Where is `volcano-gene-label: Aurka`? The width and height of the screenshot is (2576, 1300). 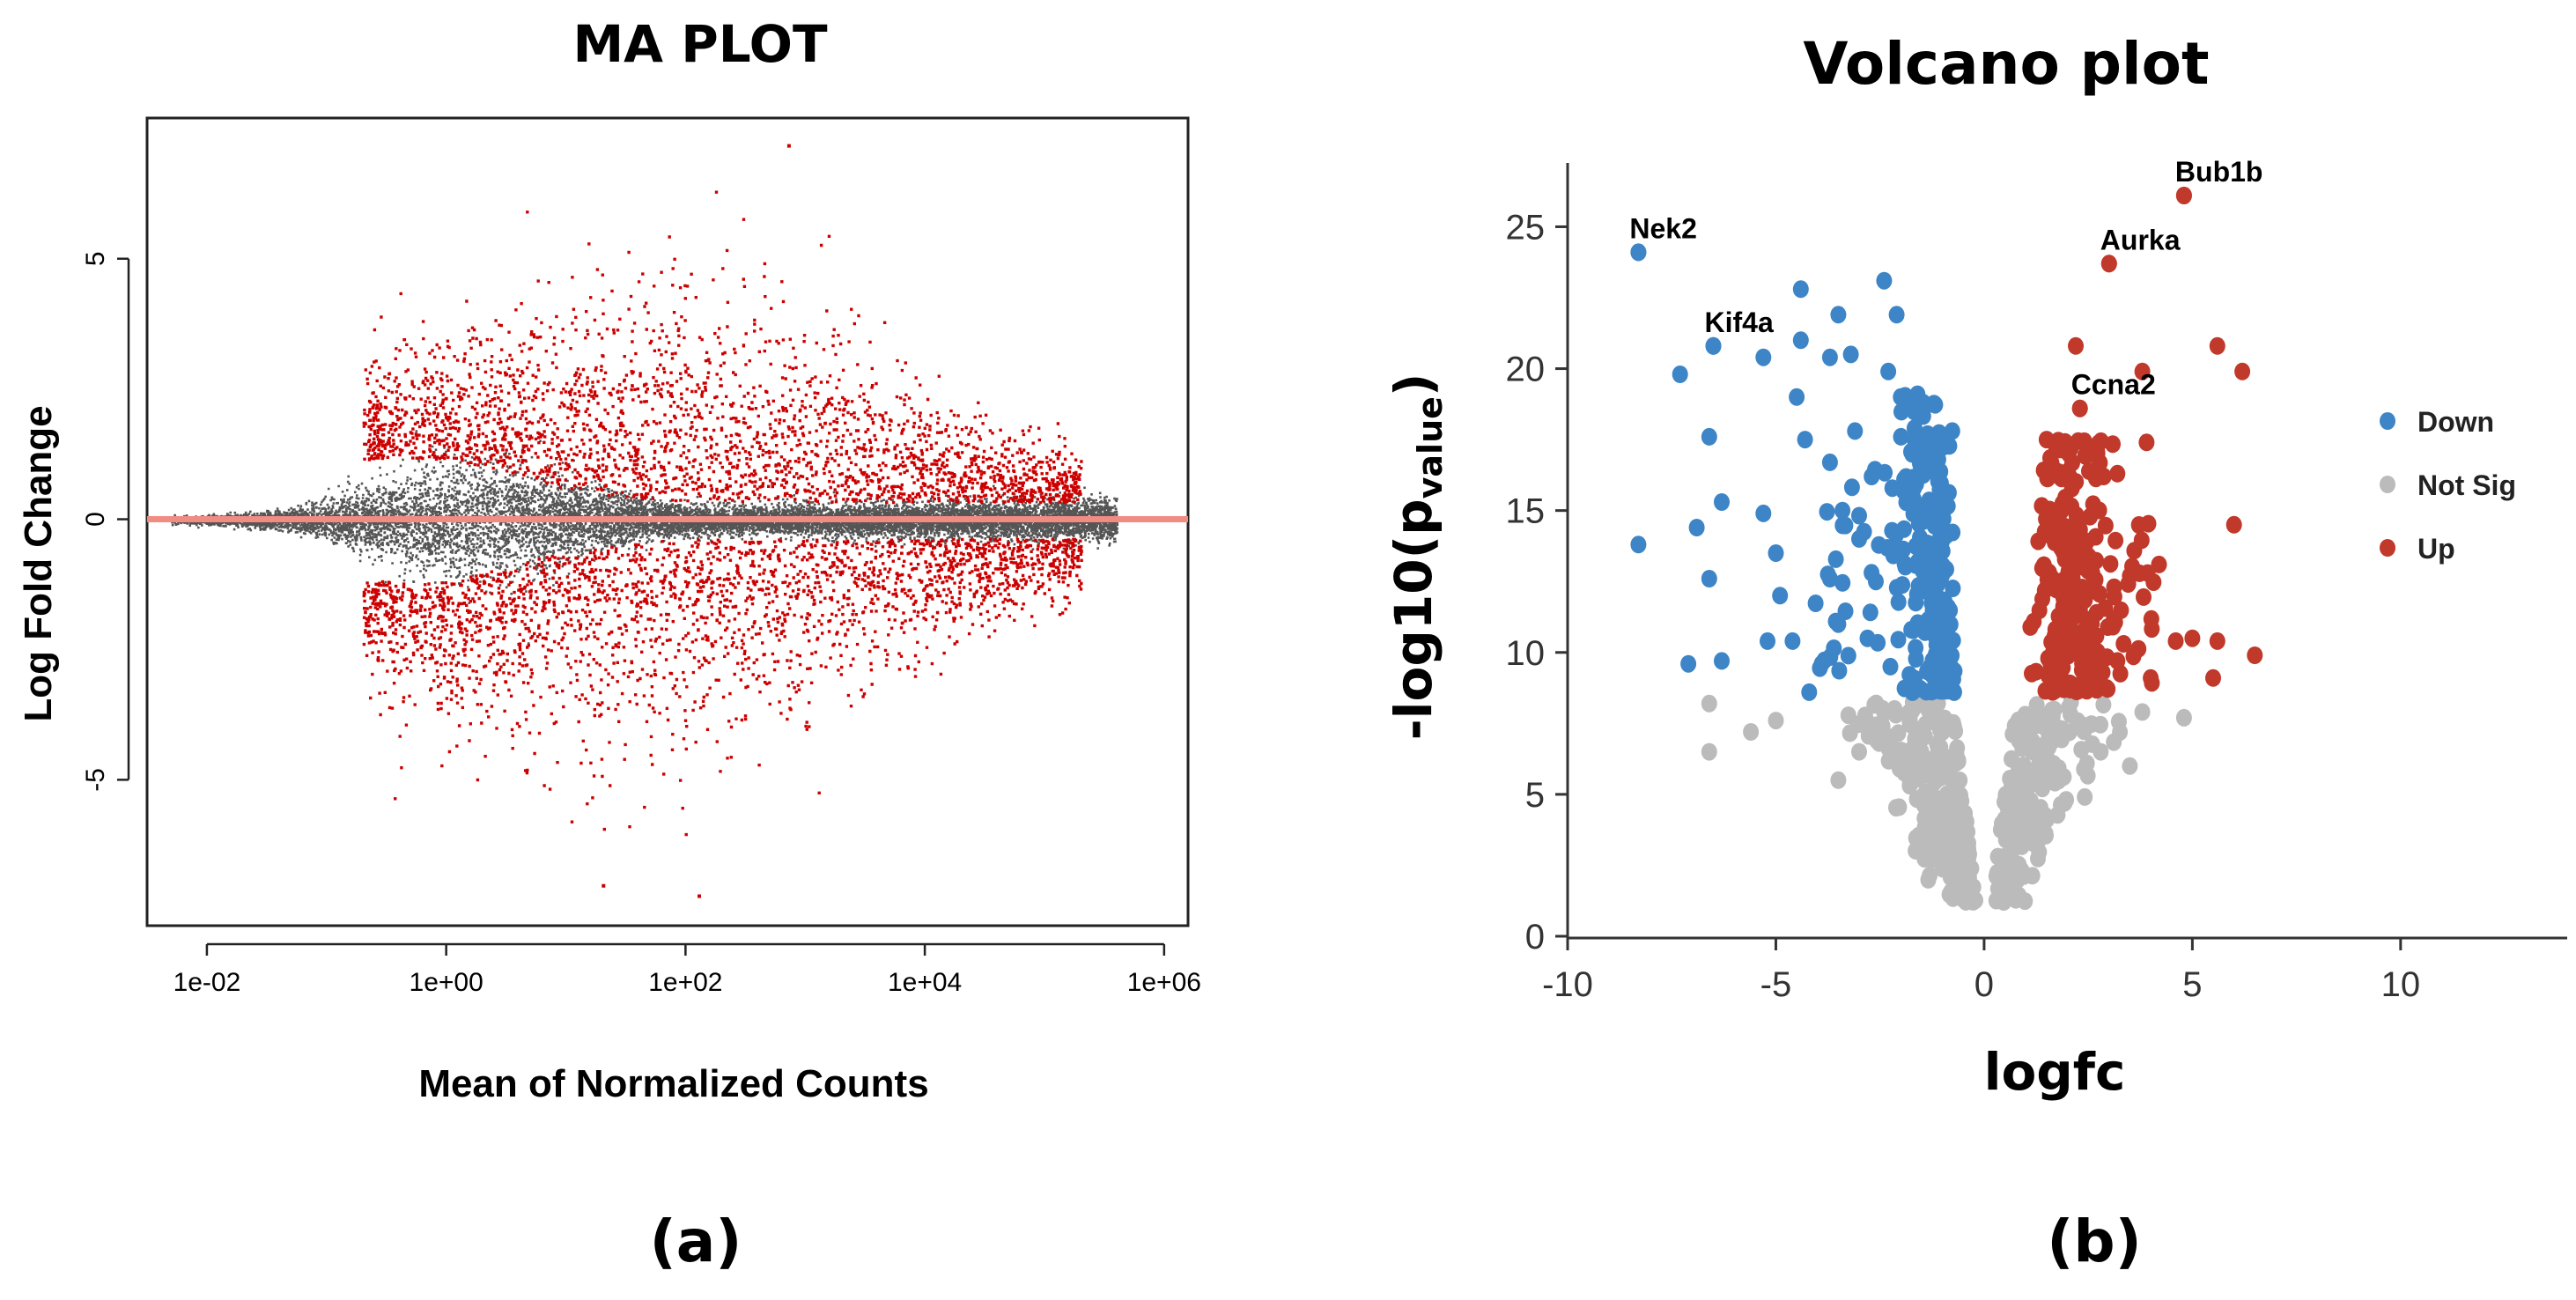 volcano-gene-label: Aurka is located at coordinates (2140, 239).